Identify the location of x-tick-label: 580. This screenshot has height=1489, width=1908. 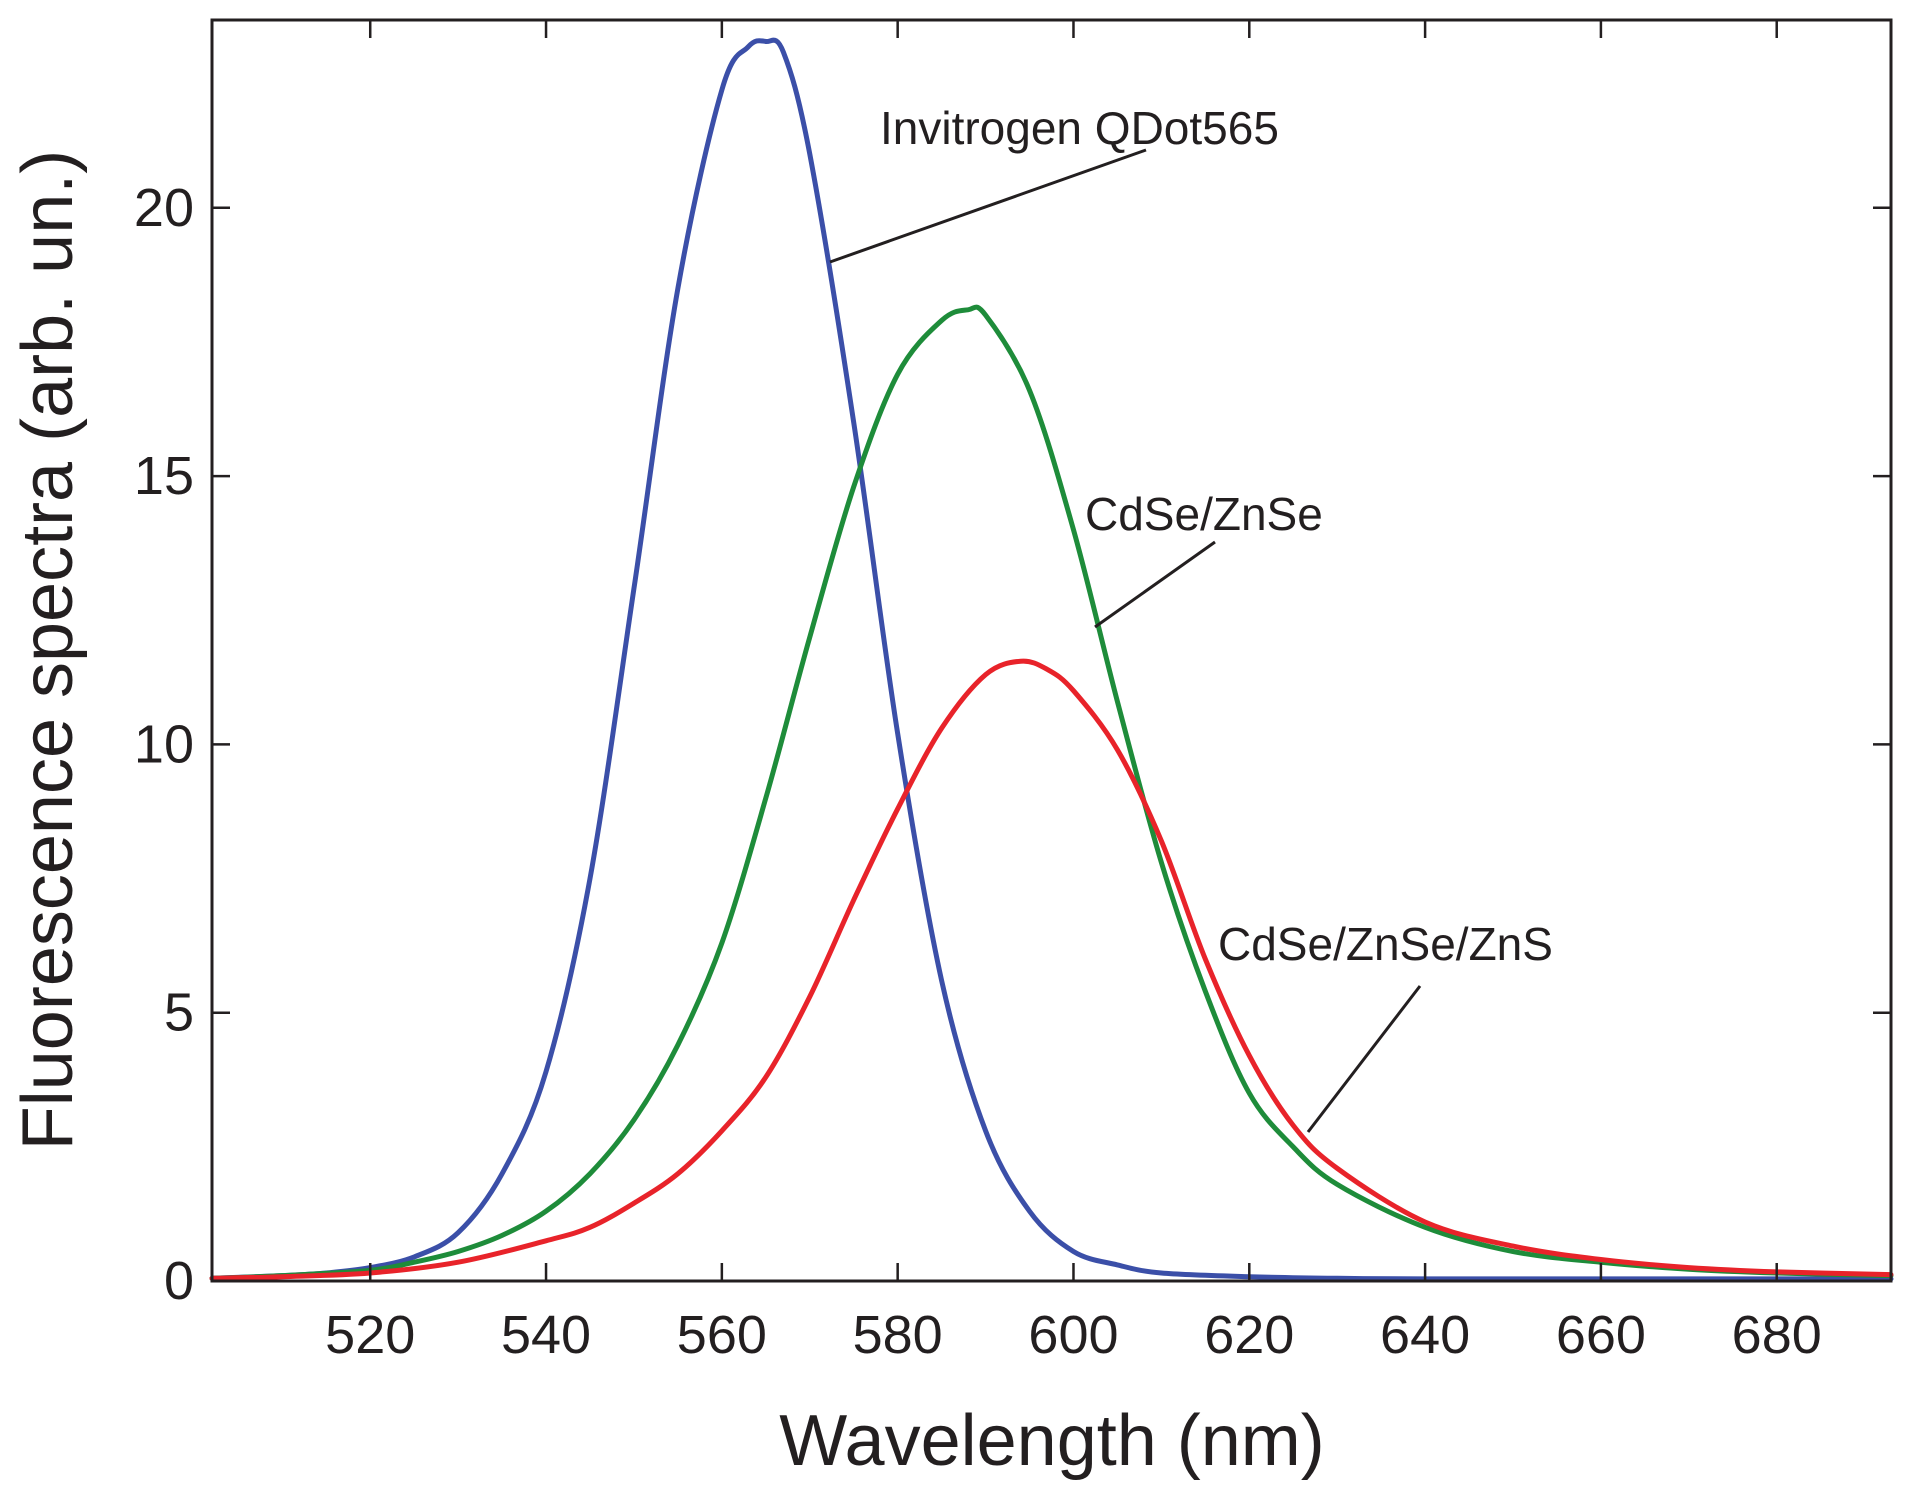
(898, 1335).